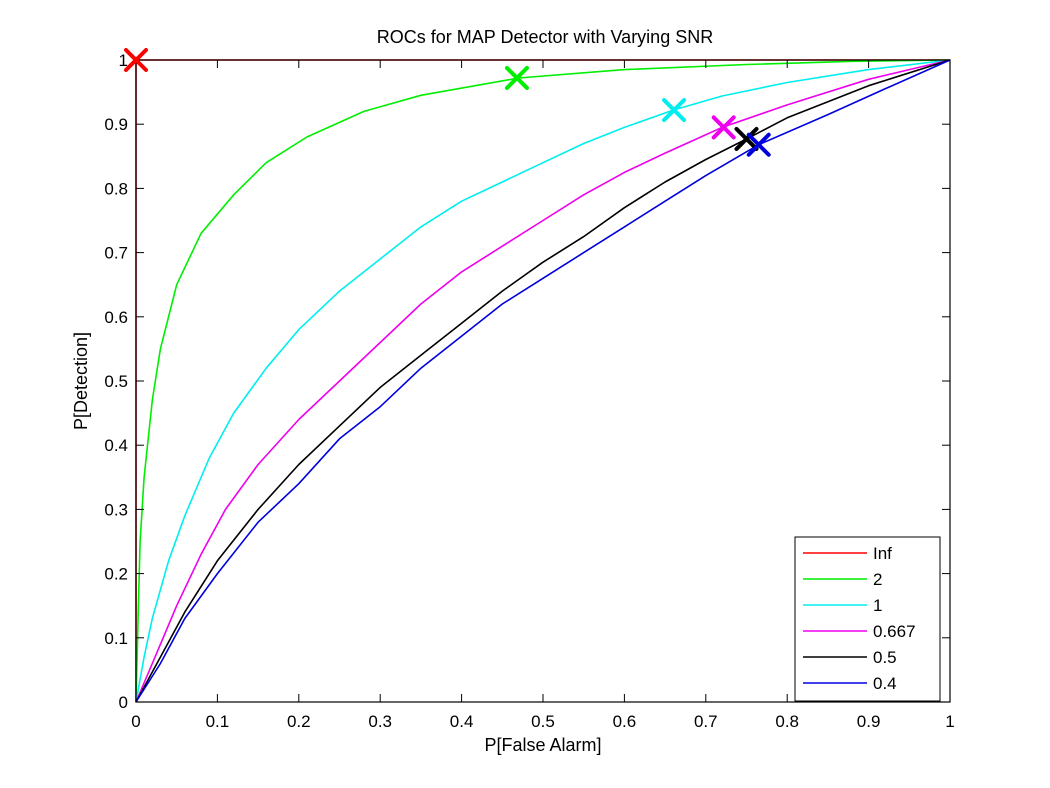 This screenshot has height=788, width=1050. Describe the element at coordinates (299, 721) in the screenshot. I see `x-tick-label: 0.2` at that location.